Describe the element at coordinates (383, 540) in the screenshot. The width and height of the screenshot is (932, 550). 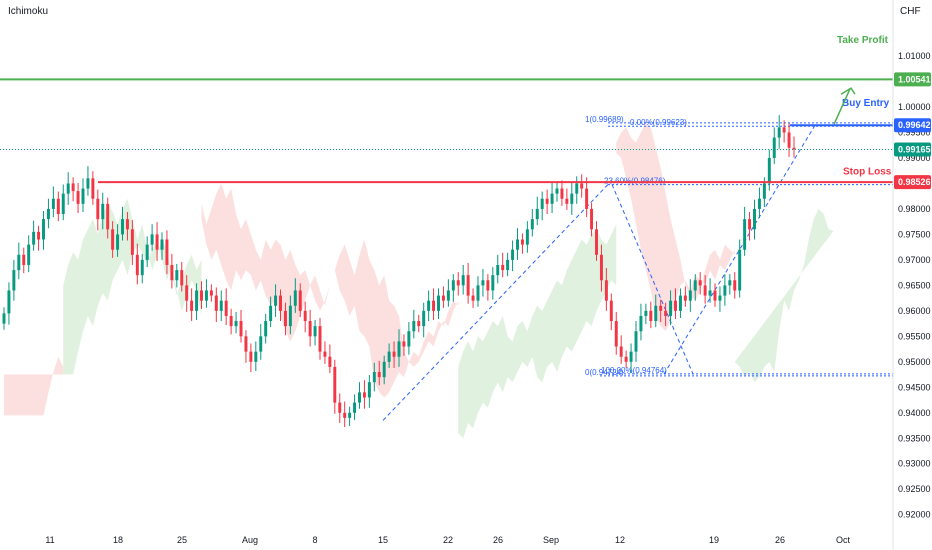
I see `x-tick-label: 15` at that location.